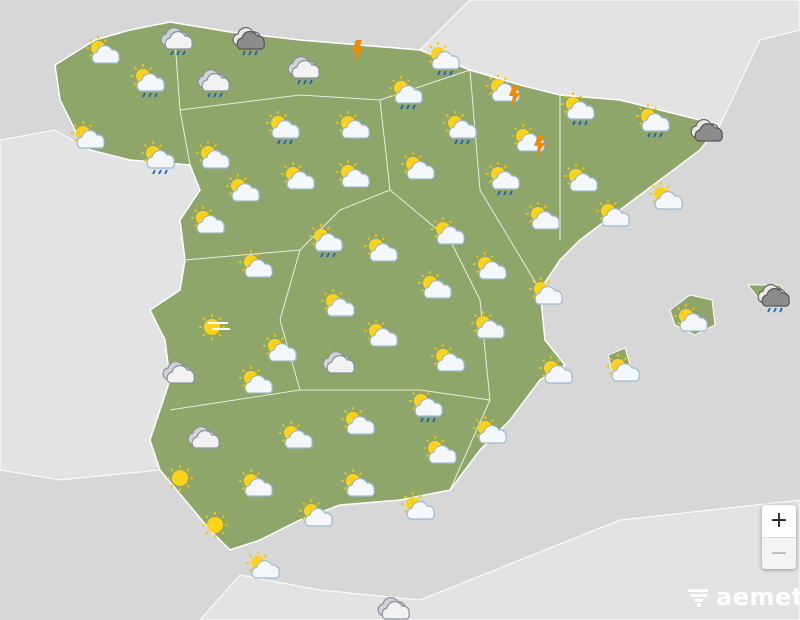 Image resolution: width=800 pixels, height=620 pixels. Describe the element at coordinates (698, 598) in the screenshot. I see `aemet-logo-icon` at that location.